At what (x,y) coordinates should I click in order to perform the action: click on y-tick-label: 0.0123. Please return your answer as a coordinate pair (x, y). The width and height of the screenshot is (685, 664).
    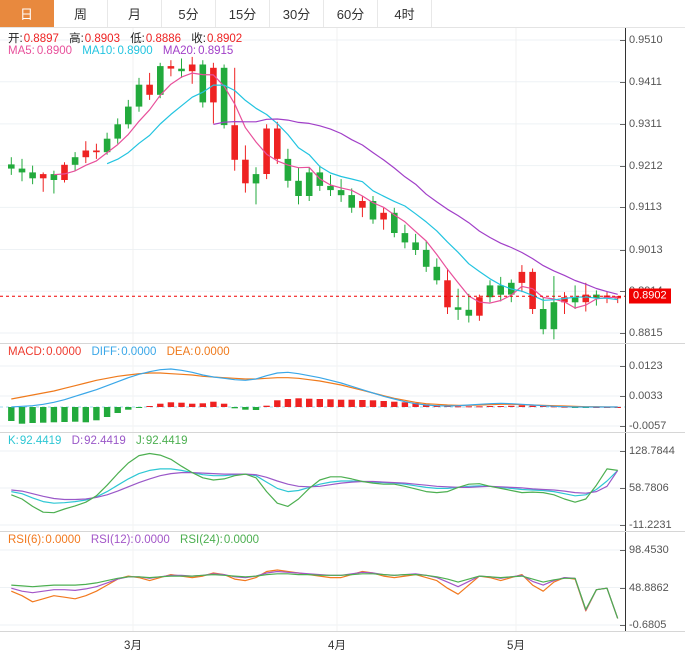
    Looking at the image, I should click on (646, 366).